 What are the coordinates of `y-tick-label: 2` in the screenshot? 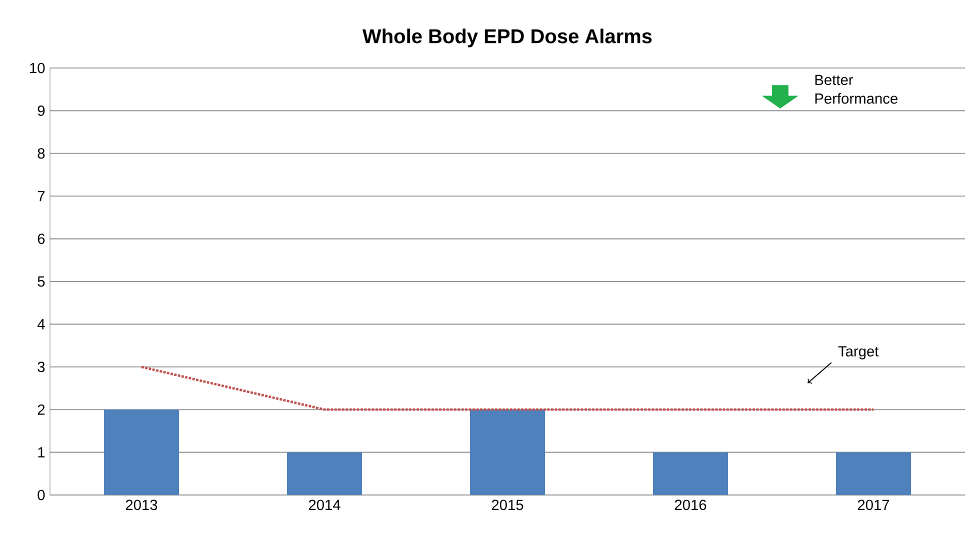 It's located at (41, 409).